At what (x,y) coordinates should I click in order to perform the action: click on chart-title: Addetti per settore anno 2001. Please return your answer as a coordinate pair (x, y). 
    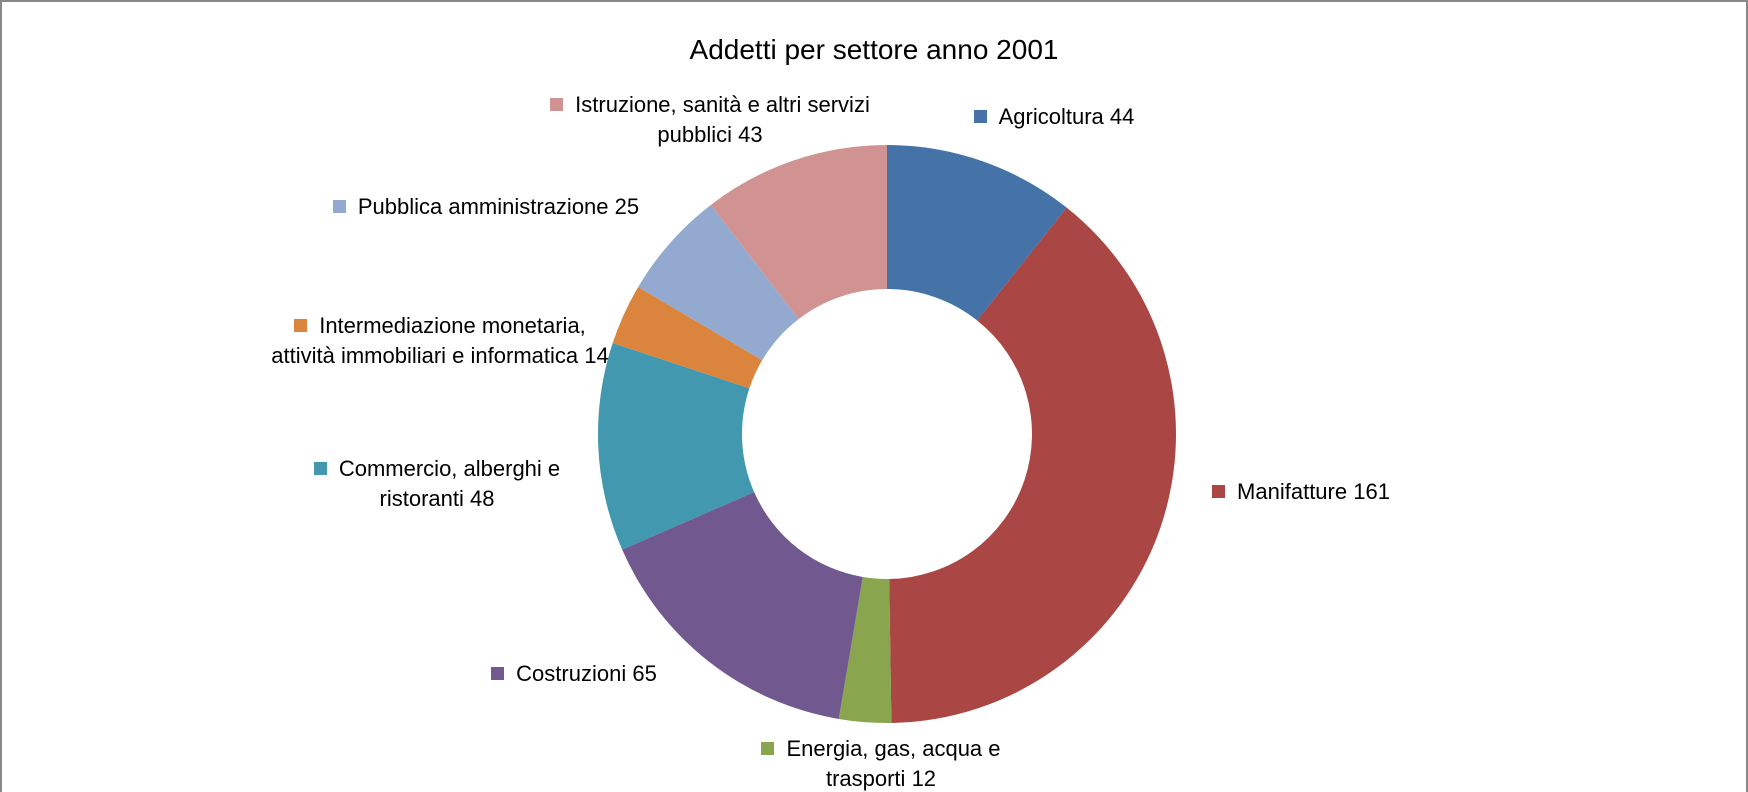
    Looking at the image, I should click on (874, 49).